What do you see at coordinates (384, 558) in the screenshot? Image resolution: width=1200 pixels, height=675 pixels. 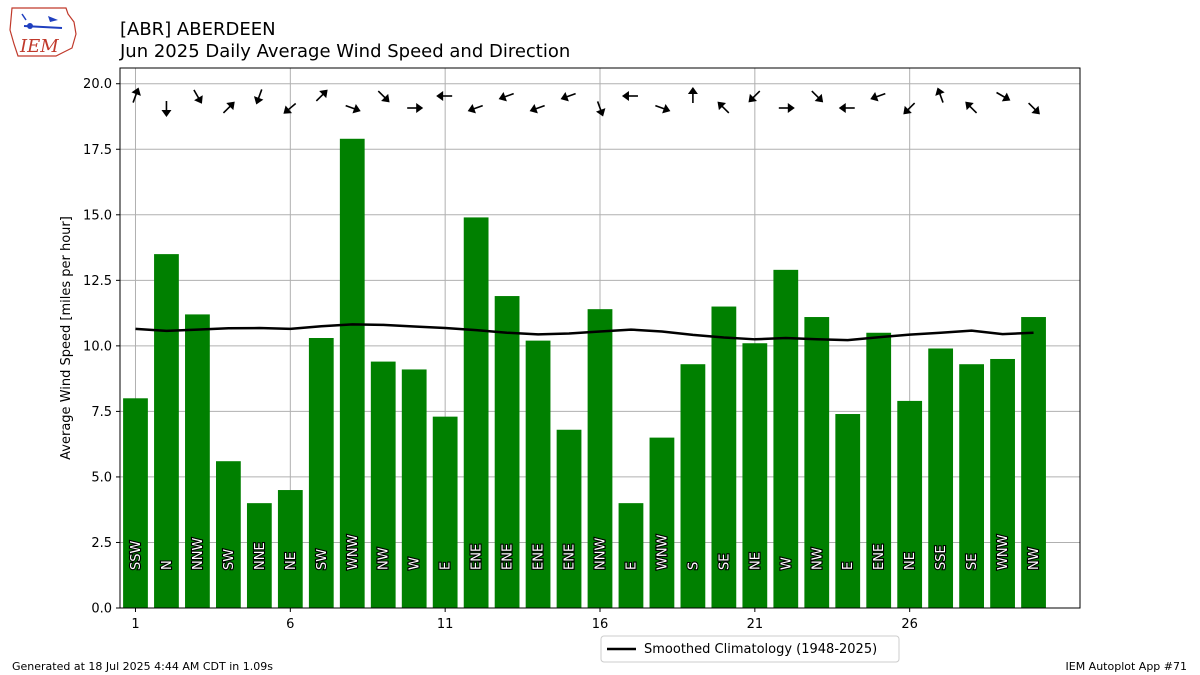 I see `direction-label-day-9: NW` at bounding box center [384, 558].